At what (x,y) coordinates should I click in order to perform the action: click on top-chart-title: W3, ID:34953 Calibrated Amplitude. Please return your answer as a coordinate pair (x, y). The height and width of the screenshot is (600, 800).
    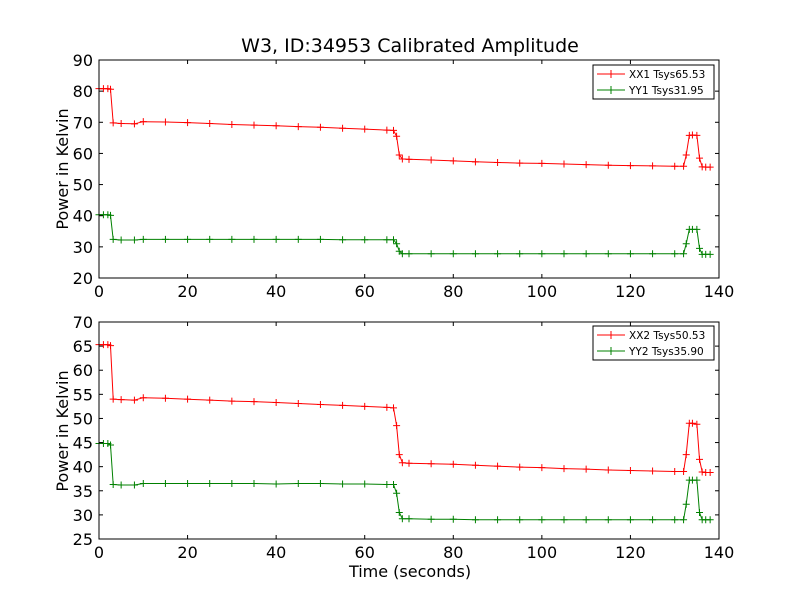
    Looking at the image, I should click on (410, 46).